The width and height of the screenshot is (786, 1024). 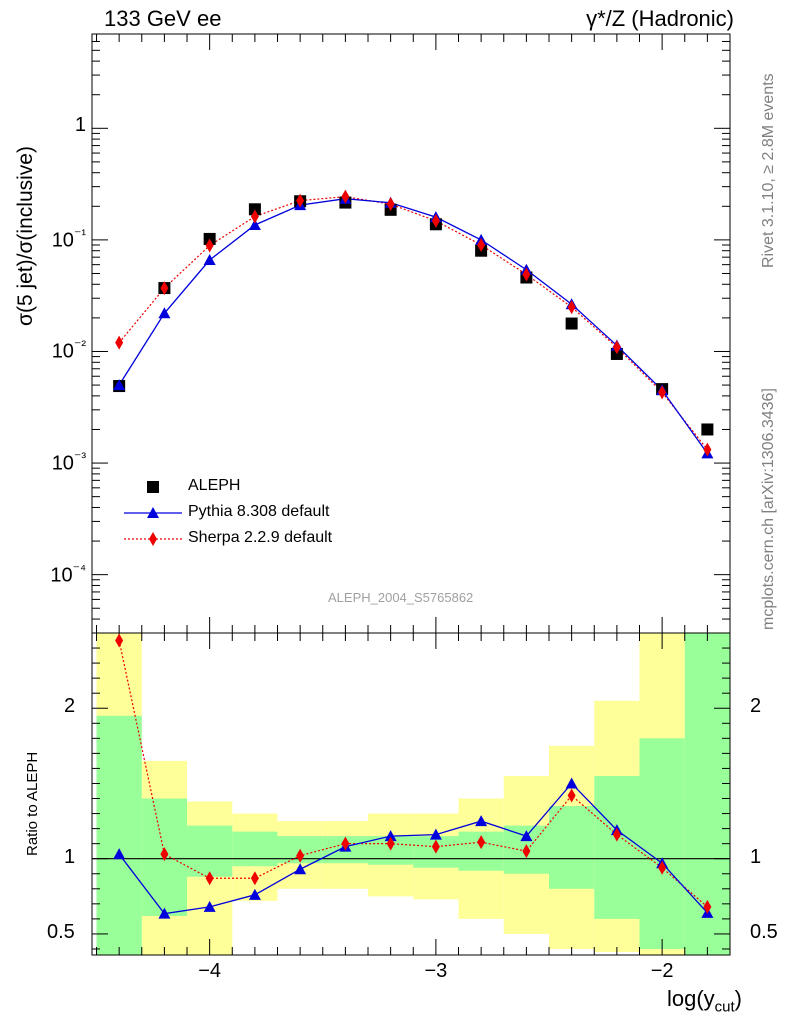 What do you see at coordinates (768, 170) in the screenshot?
I see `rivet-version-label: Rivet 3.1.10, ≥ 2.8M events` at bounding box center [768, 170].